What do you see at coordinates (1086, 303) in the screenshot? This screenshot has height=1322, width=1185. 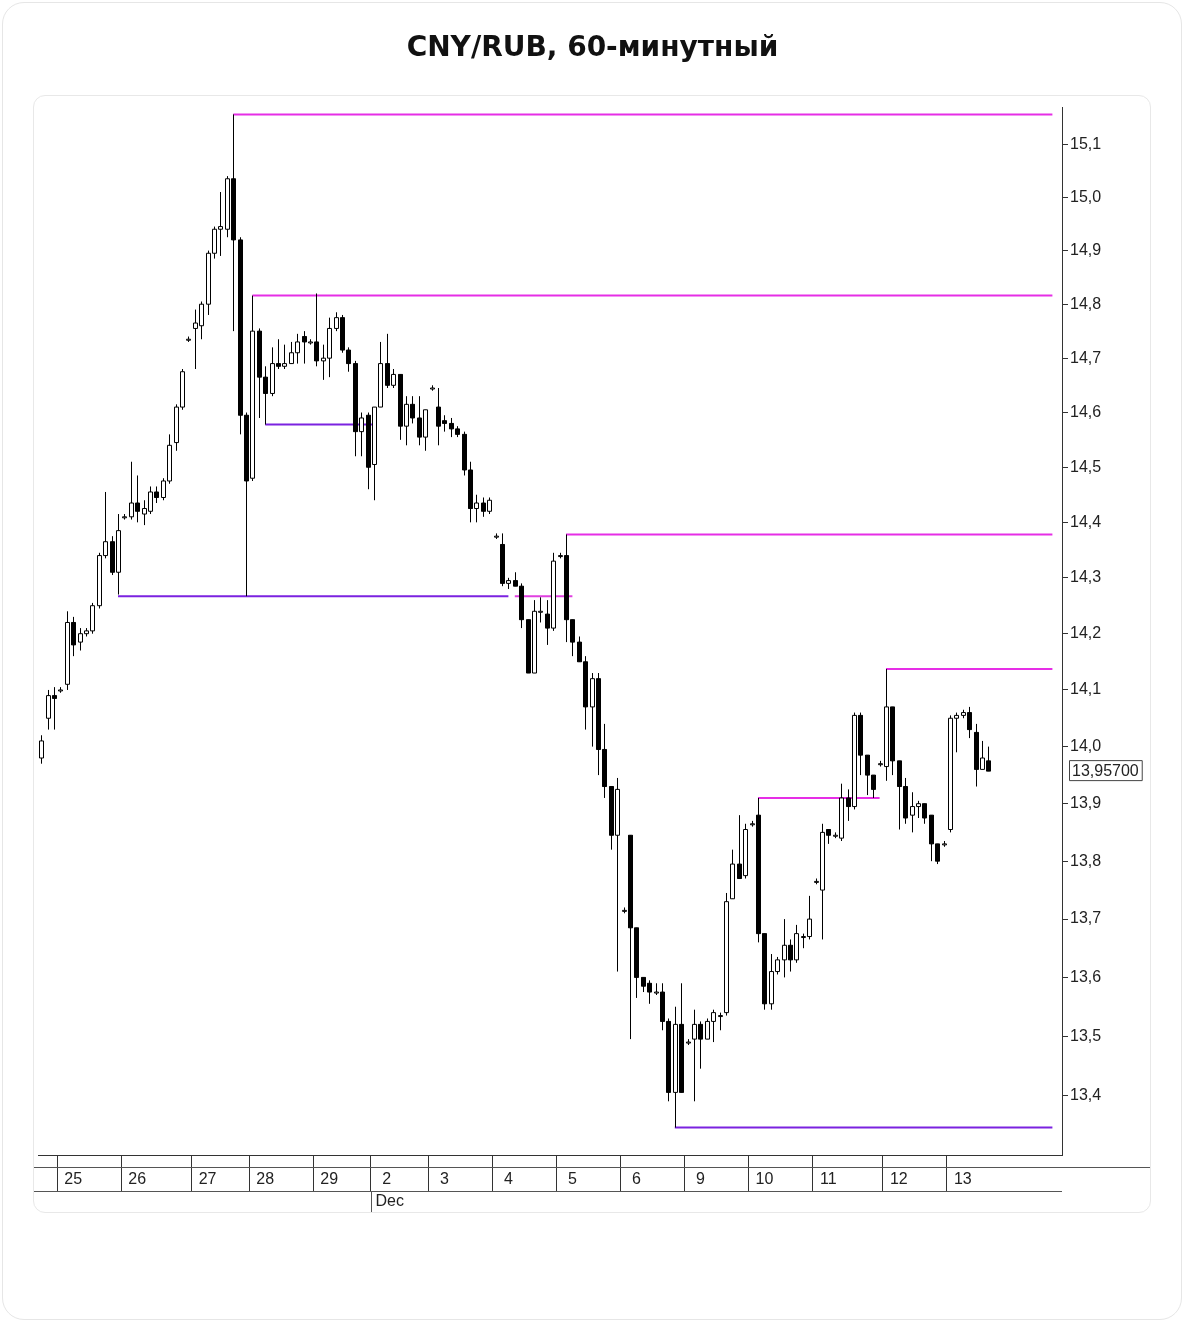 I see `y-tick-label: 14,8` at bounding box center [1086, 303].